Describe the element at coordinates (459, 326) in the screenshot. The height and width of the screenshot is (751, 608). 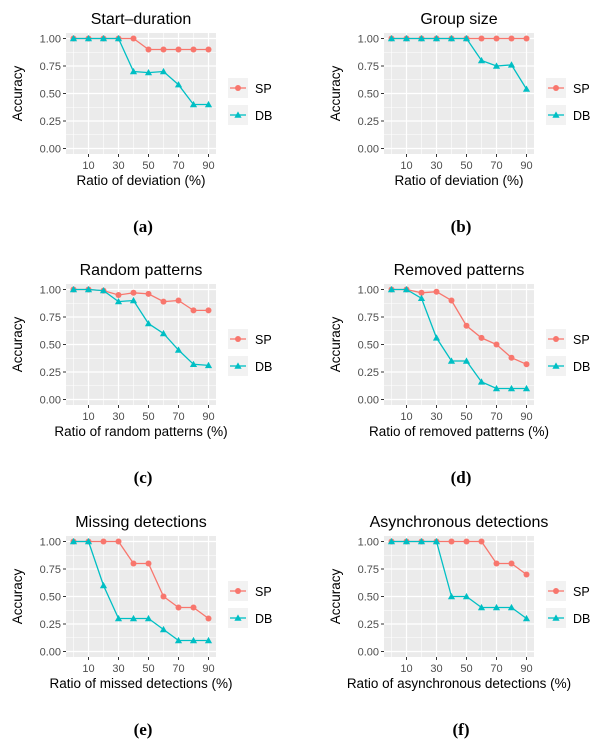
I see `series-line-sp` at that location.